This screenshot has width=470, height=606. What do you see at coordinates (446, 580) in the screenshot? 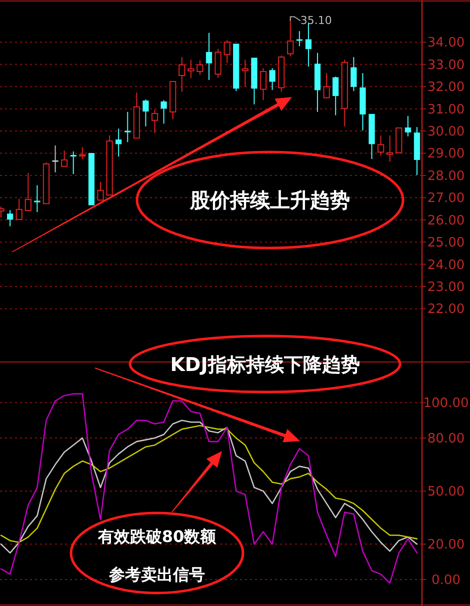
I see `y-tick-label: 0.00` at bounding box center [446, 580].